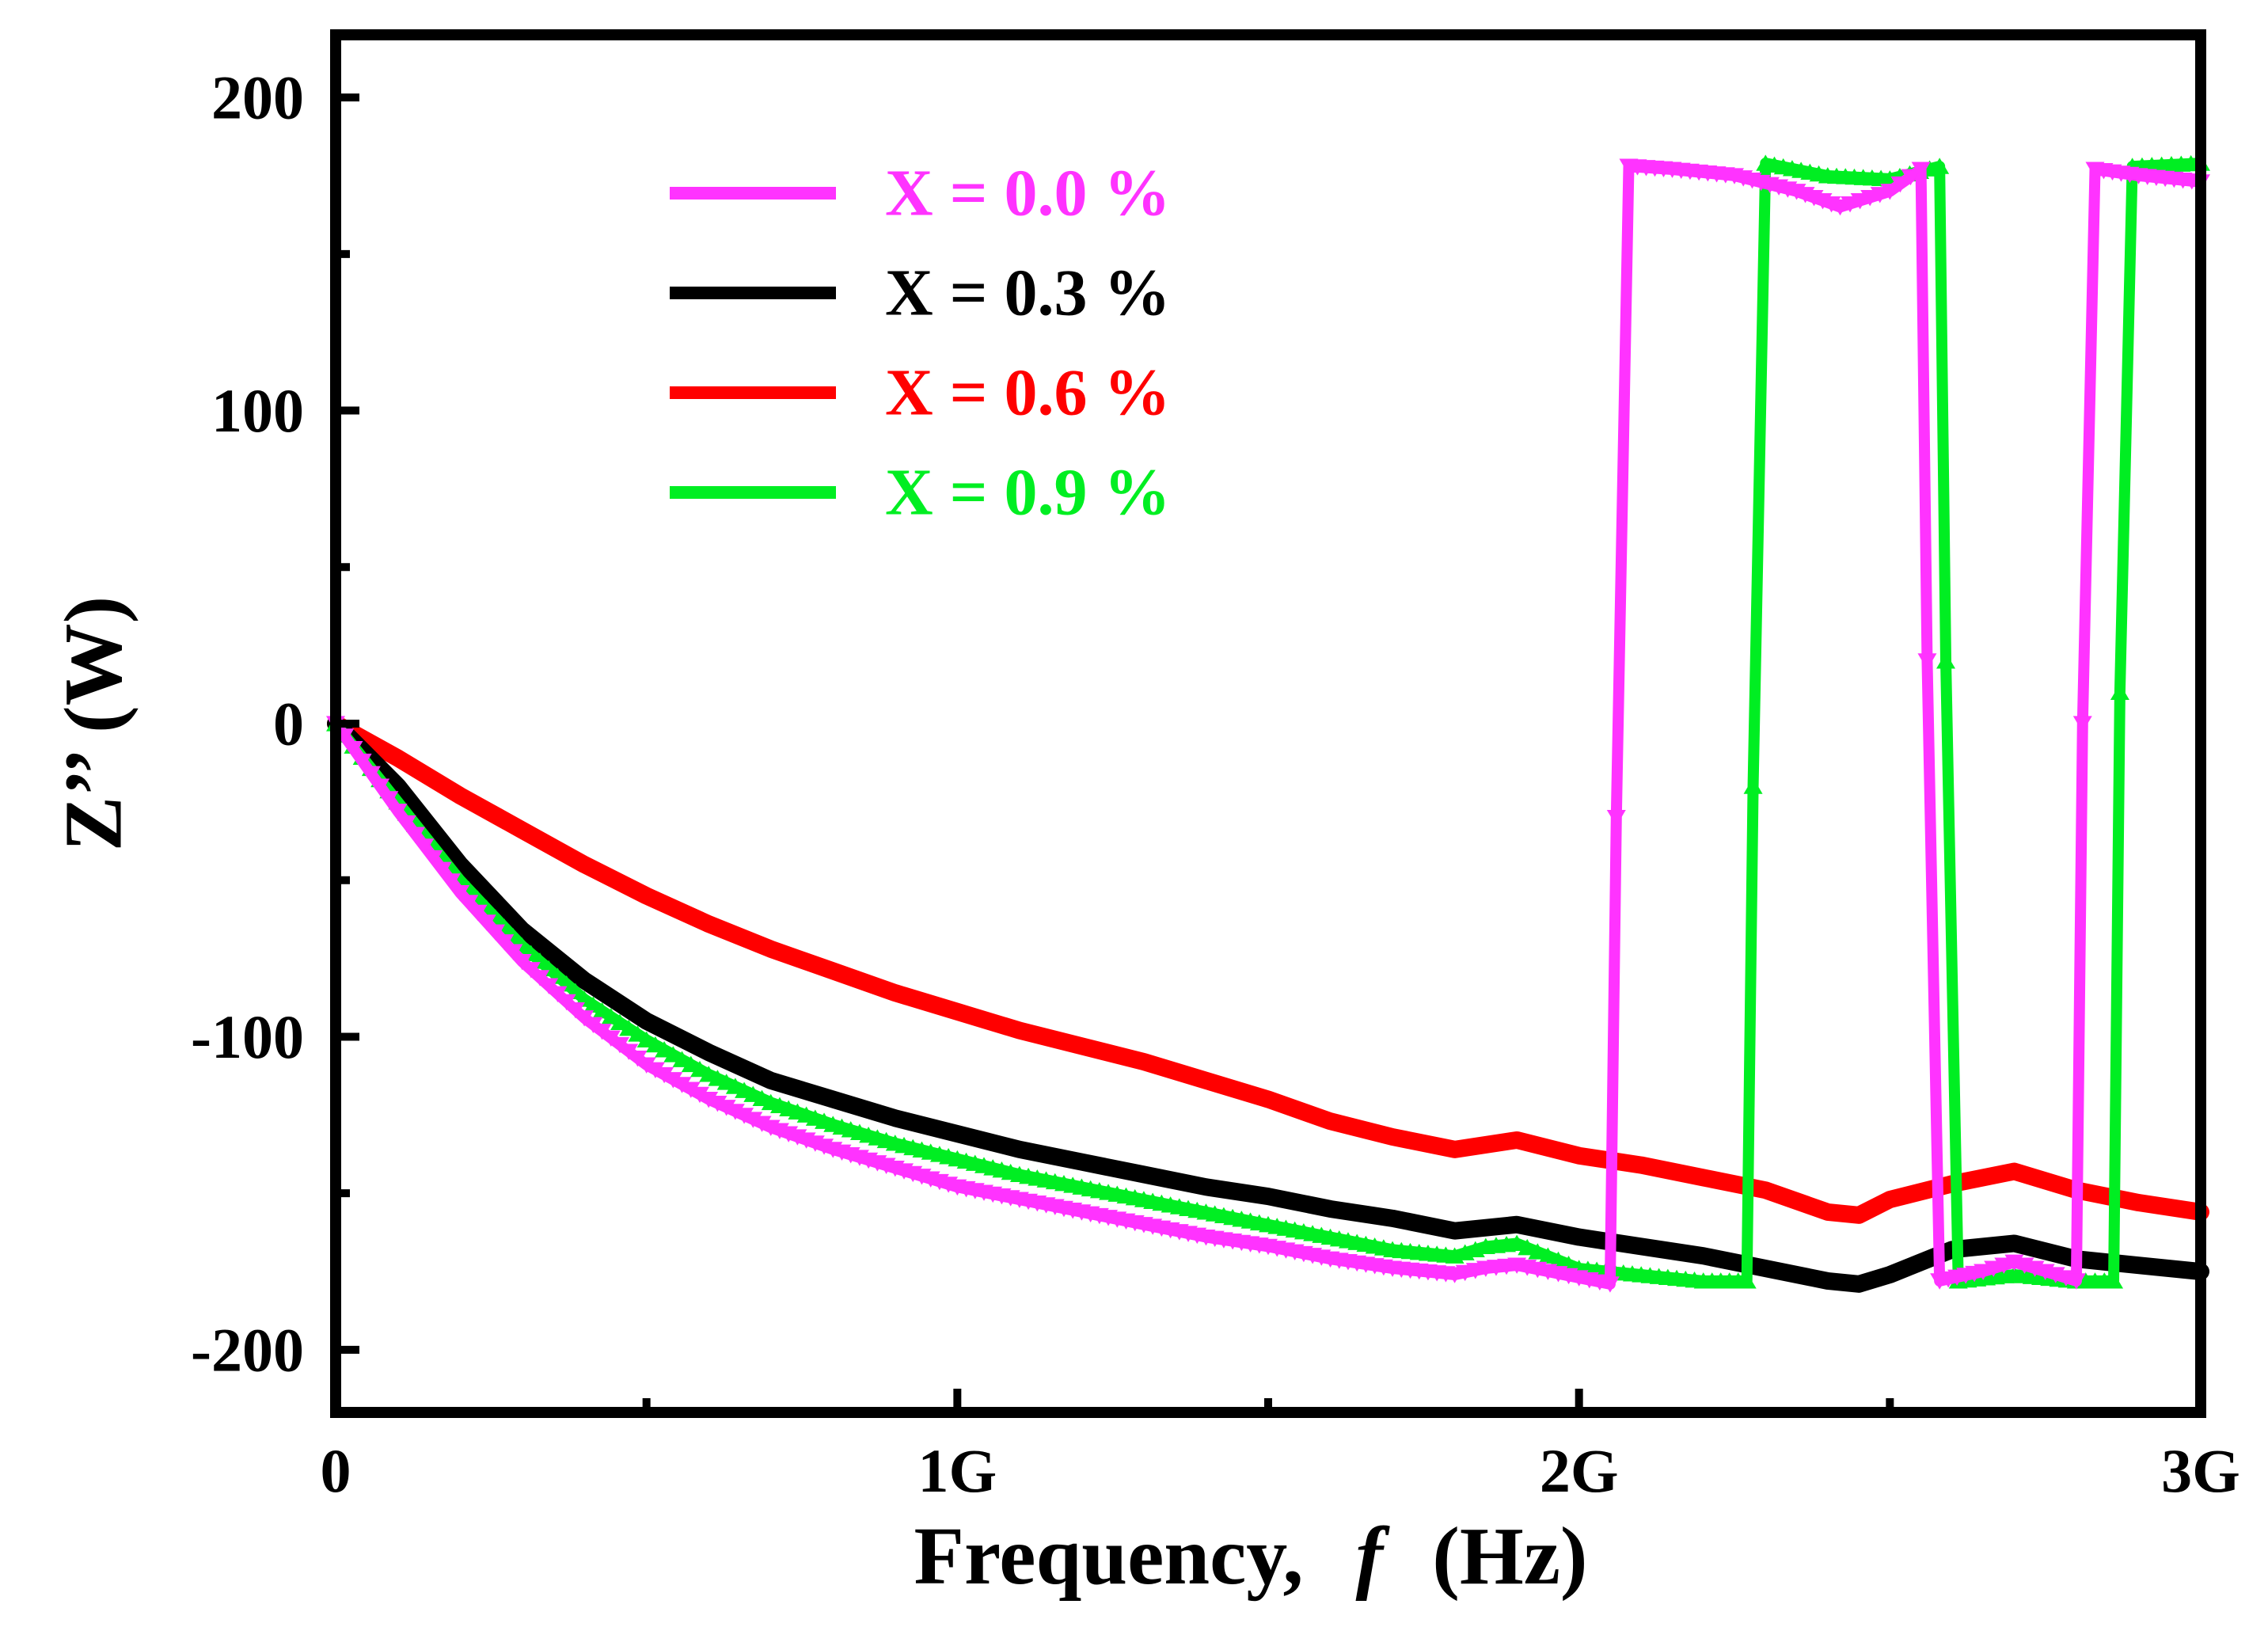 The width and height of the screenshot is (2268, 1646). What do you see at coordinates (1028, 293) in the screenshot?
I see `legend-label: X = 0.3 %` at bounding box center [1028, 293].